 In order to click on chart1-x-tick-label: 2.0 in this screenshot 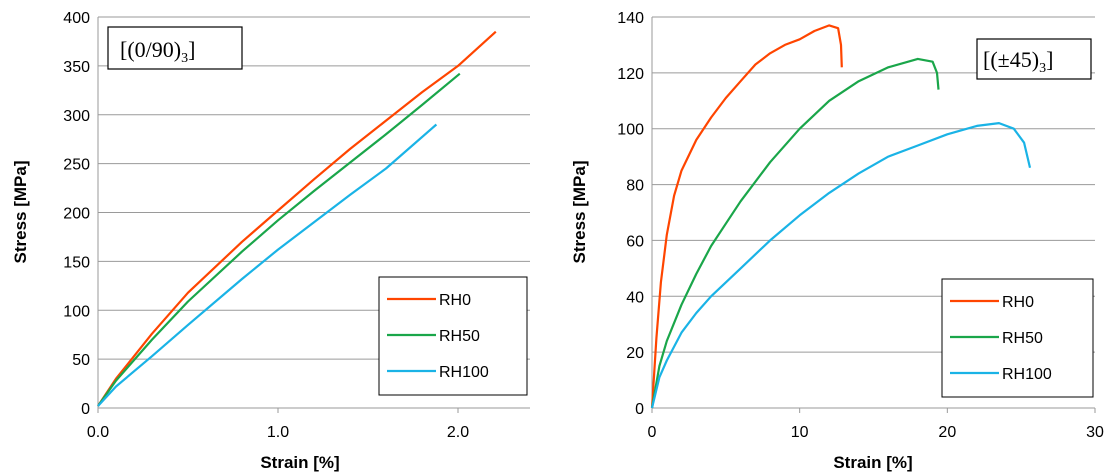, I will do `click(458, 432)`.